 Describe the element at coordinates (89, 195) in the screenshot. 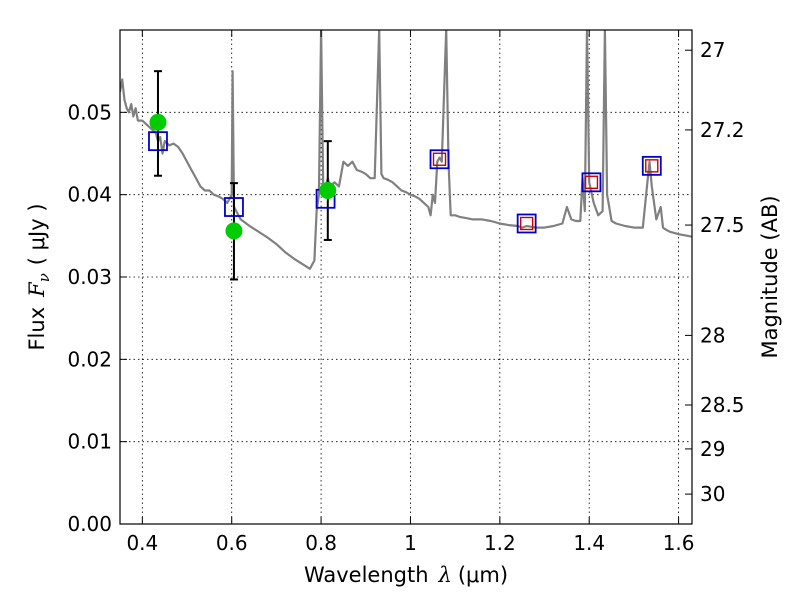

I see `y-tick-label: 0.04` at that location.